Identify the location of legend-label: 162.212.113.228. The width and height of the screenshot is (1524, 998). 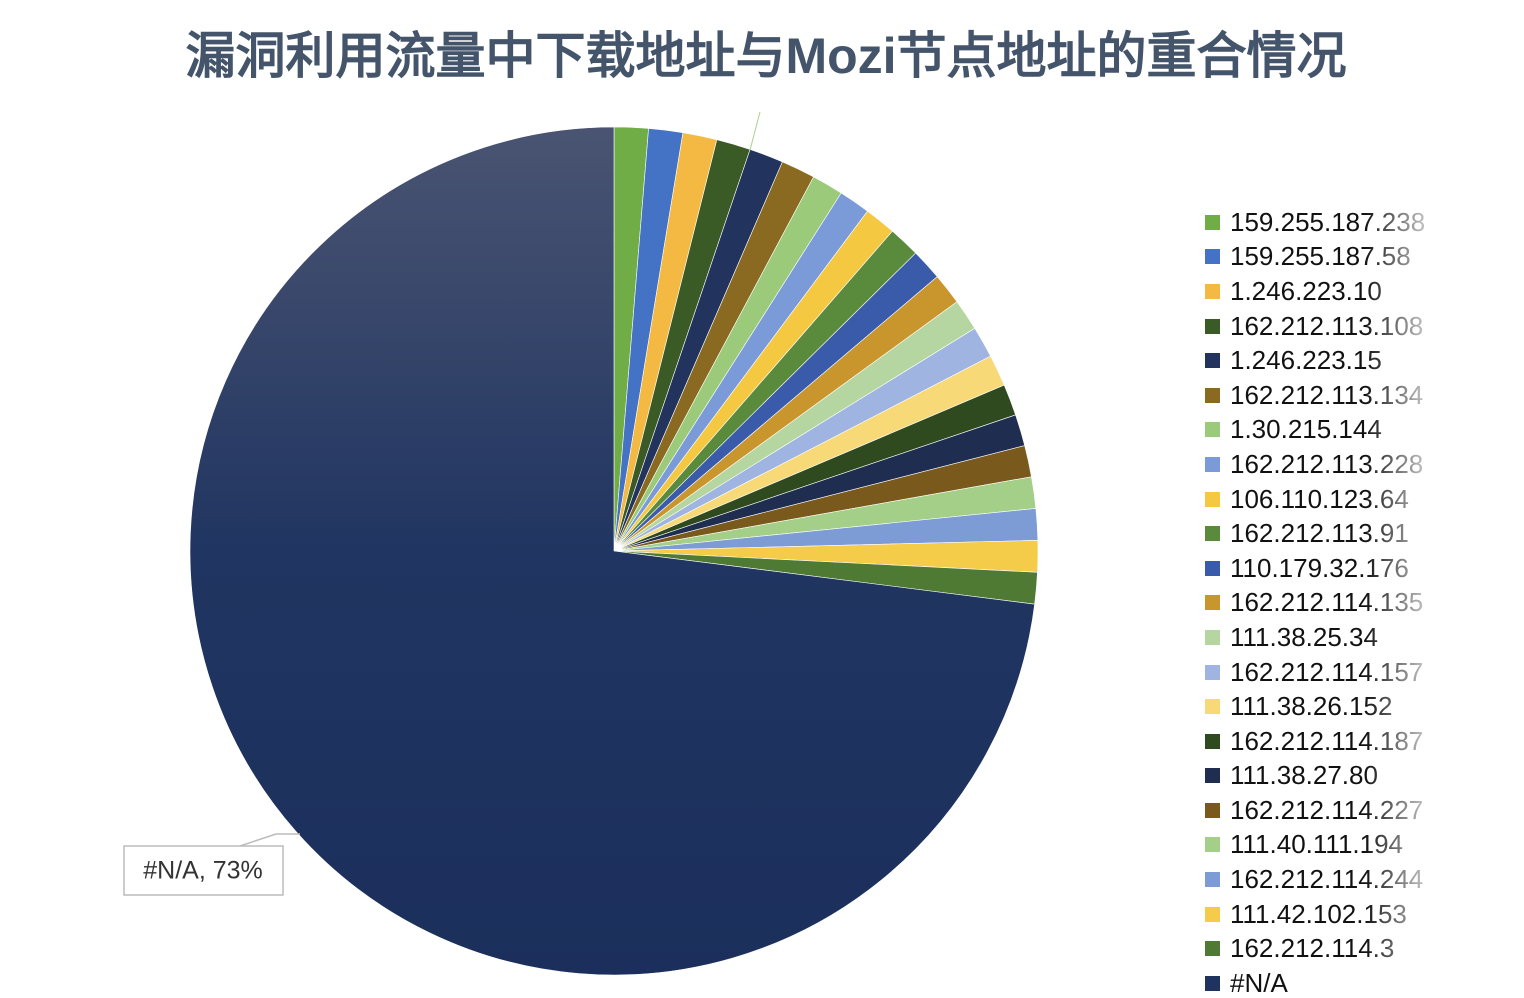
(1327, 463).